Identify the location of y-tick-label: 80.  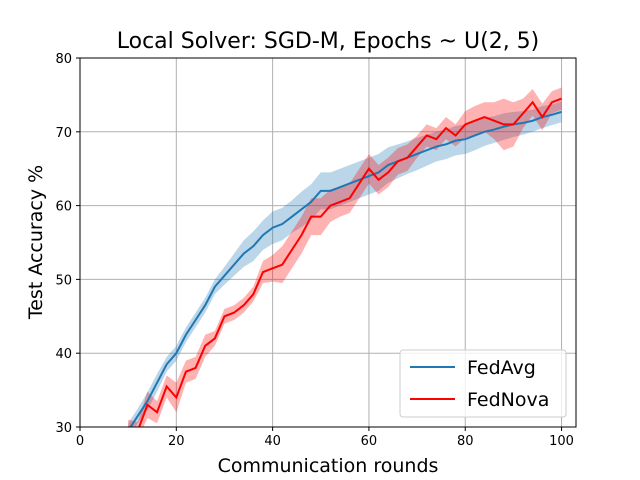
(63, 59).